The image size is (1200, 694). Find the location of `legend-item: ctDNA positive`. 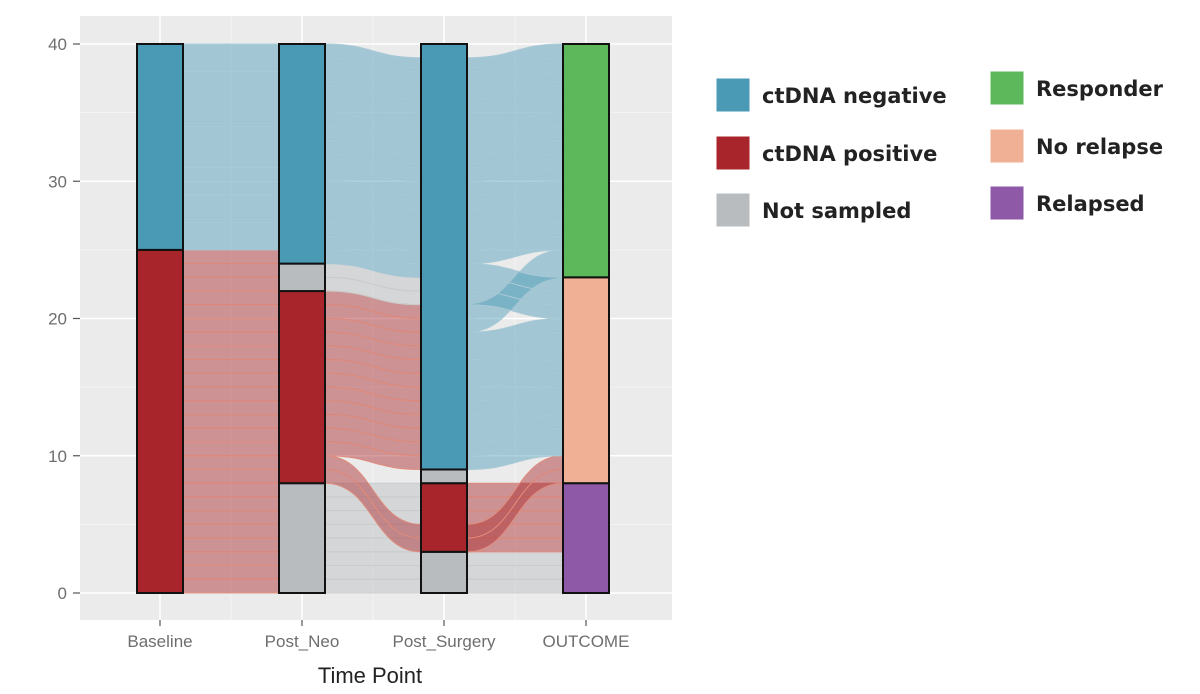

legend-item: ctDNA positive is located at coordinates (826, 153).